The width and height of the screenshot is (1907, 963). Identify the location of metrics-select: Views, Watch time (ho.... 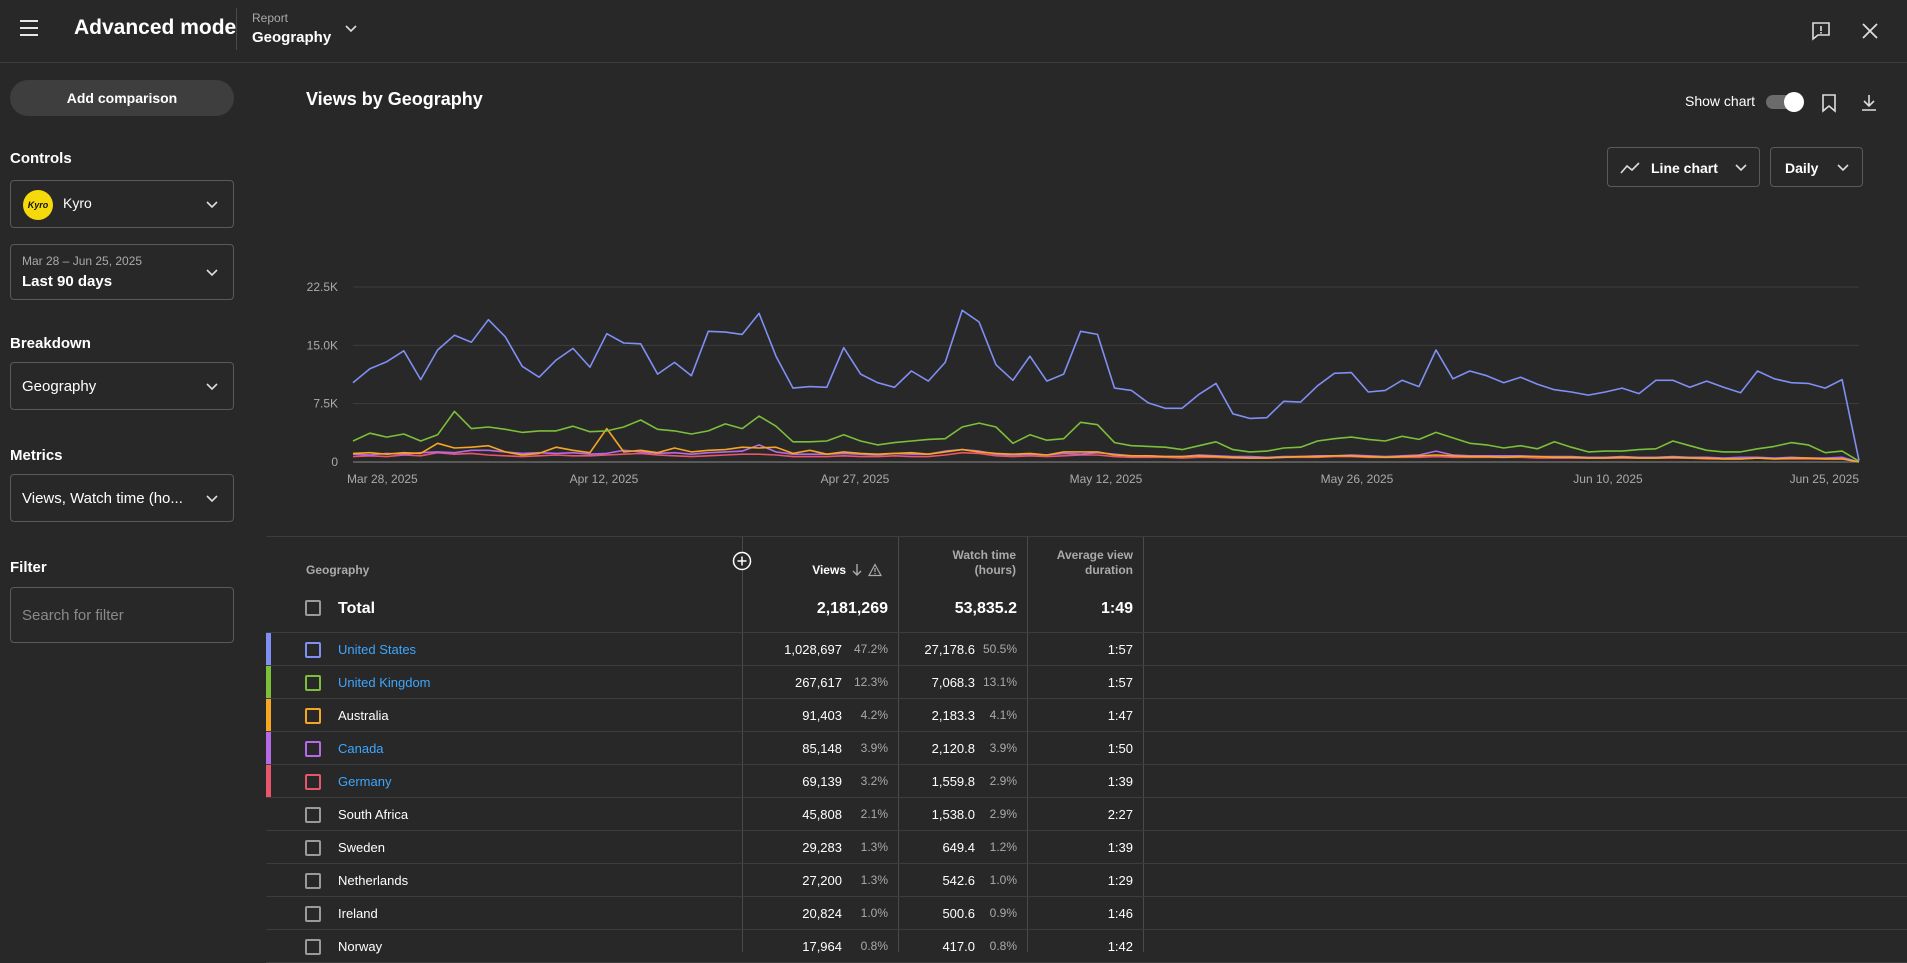
(122, 498).